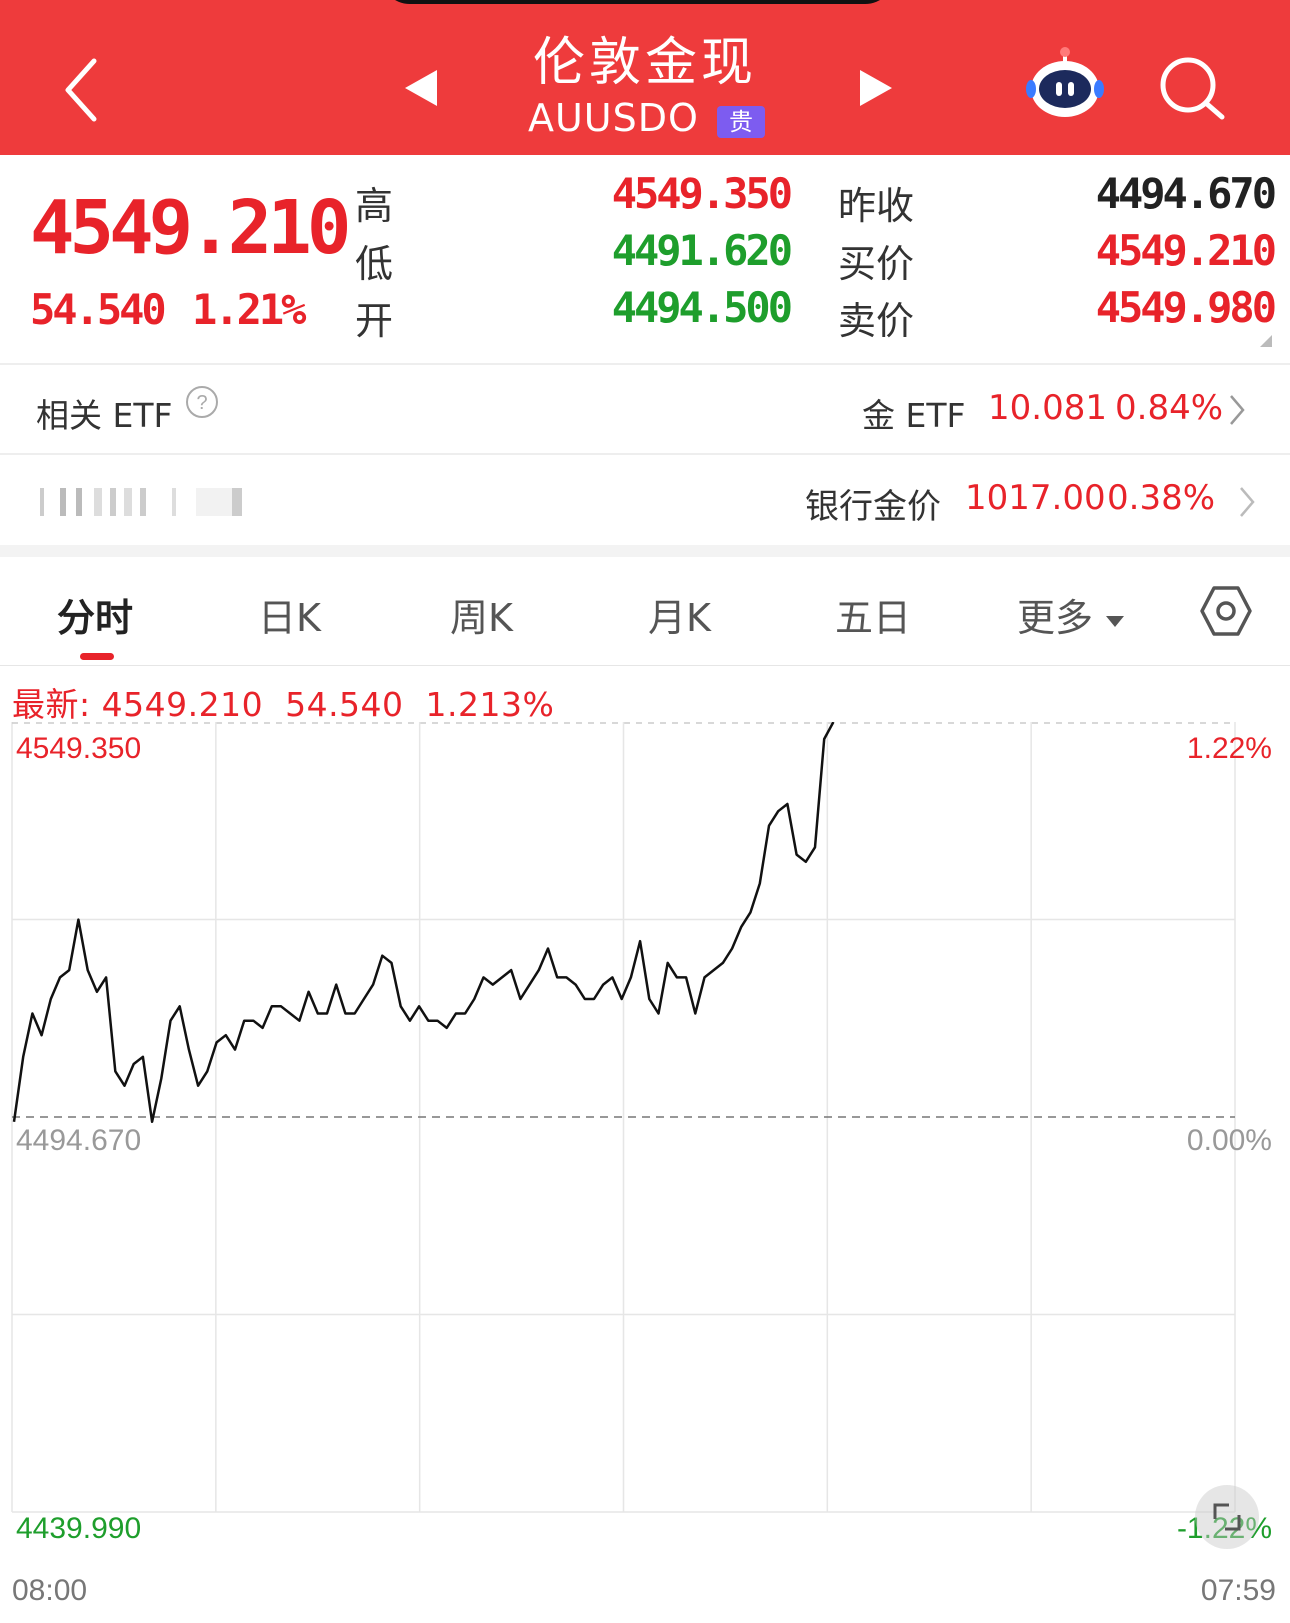  I want to click on y-axis-bottom-label: 4439.990, so click(78, 1528).